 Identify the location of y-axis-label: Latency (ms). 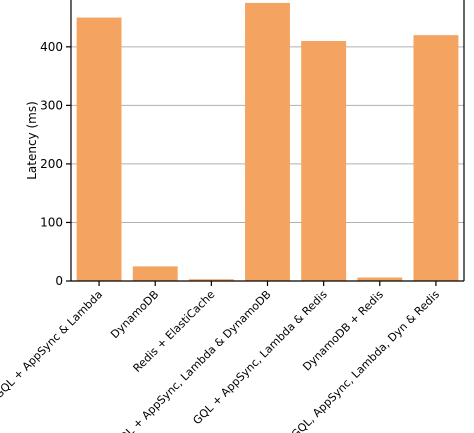
(32, 140).